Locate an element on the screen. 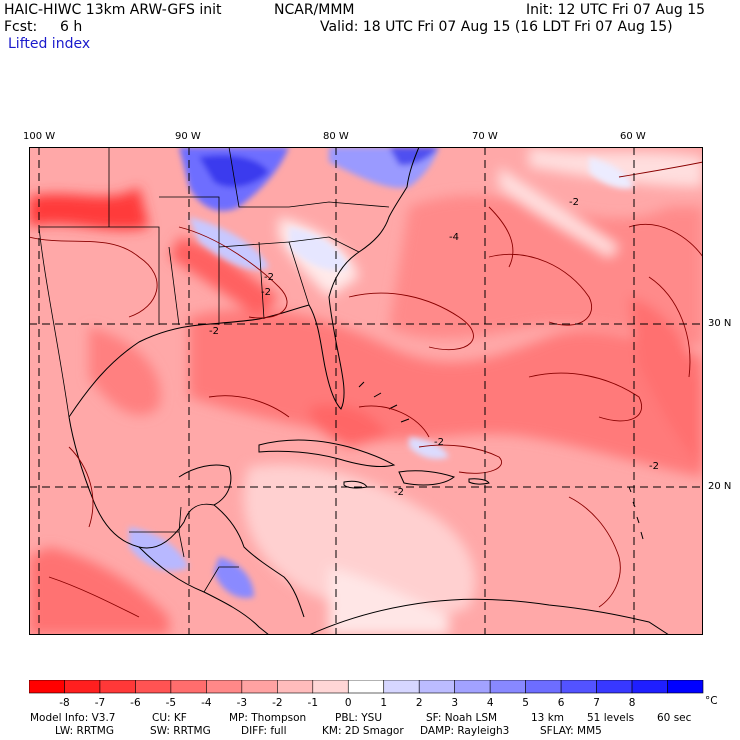 The width and height of the screenshot is (740, 740). colorbar-label: 5 is located at coordinates (525, 703).